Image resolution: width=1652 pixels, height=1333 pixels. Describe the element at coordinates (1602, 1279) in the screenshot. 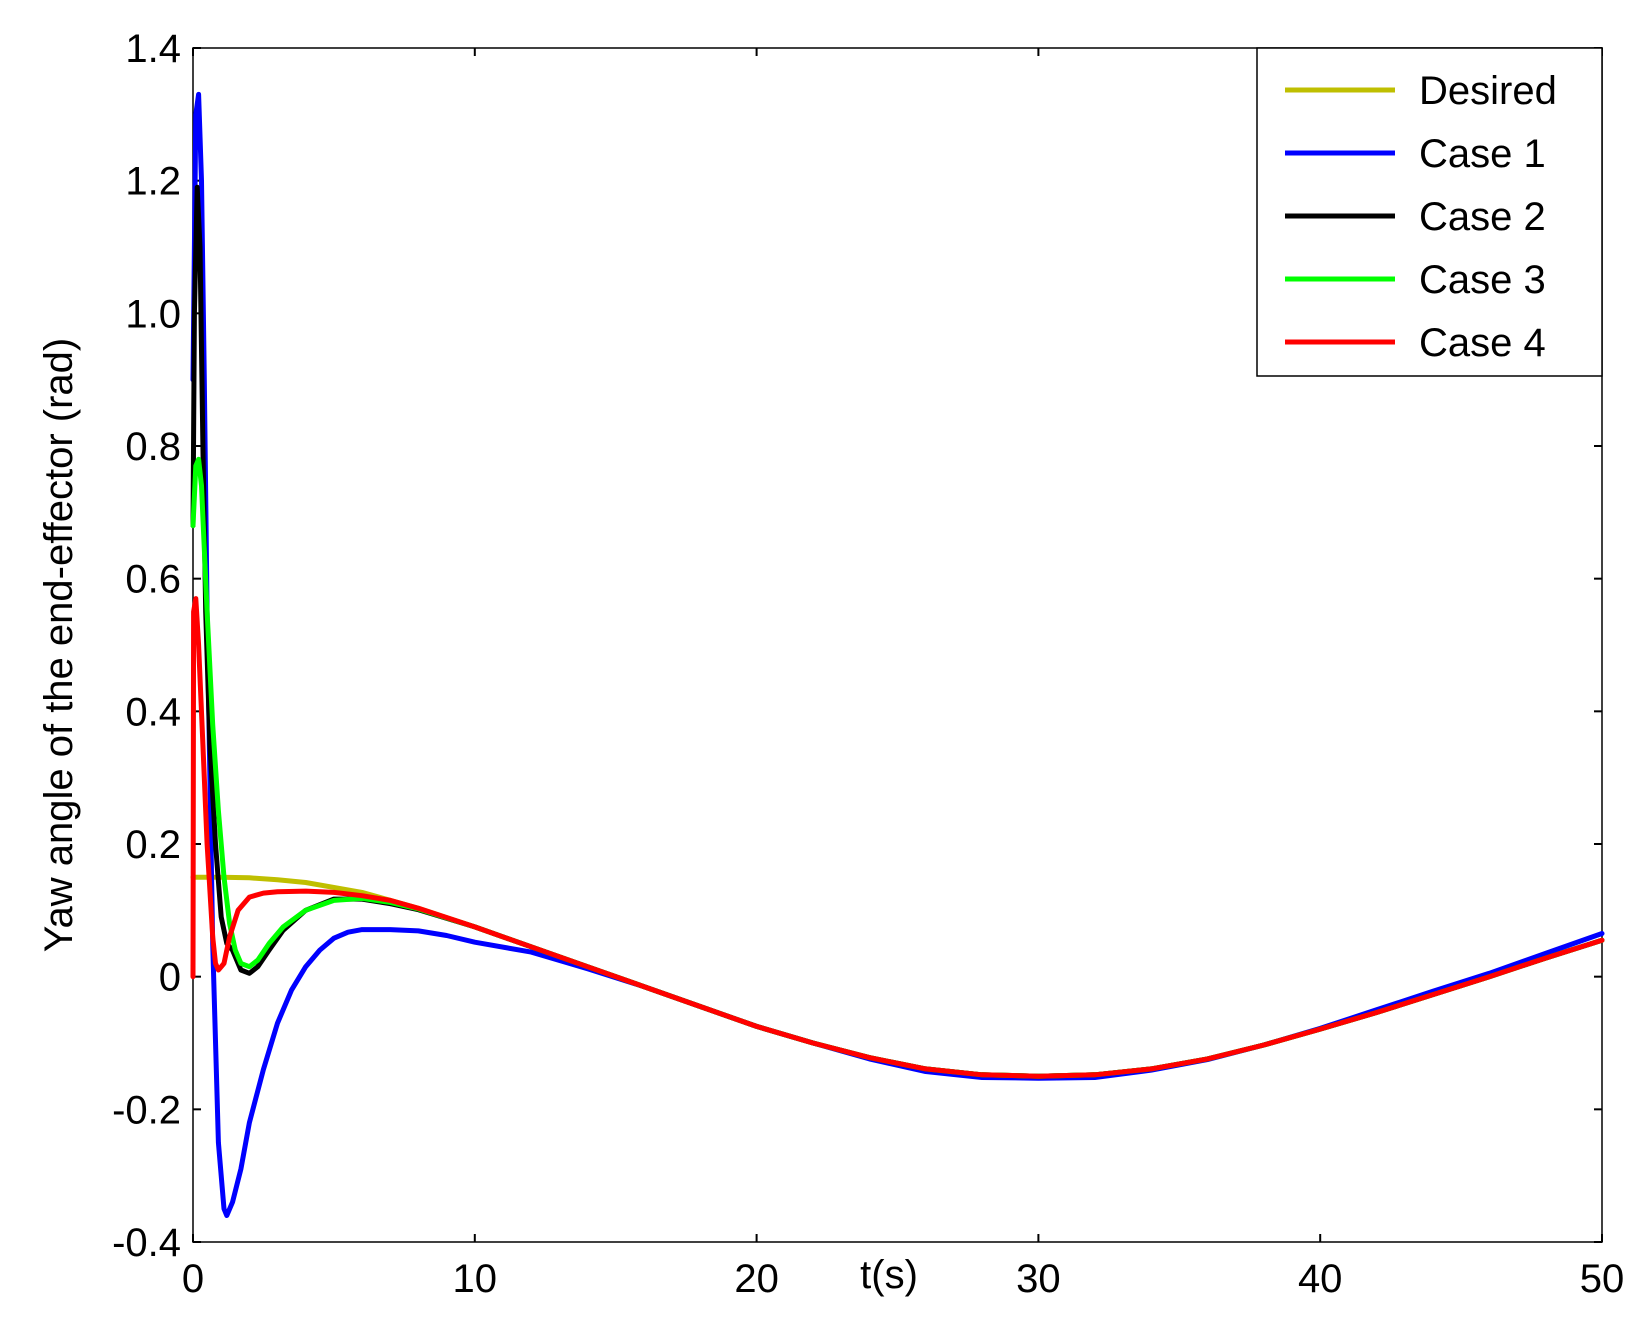

I see `x-tick-label: 50` at that location.